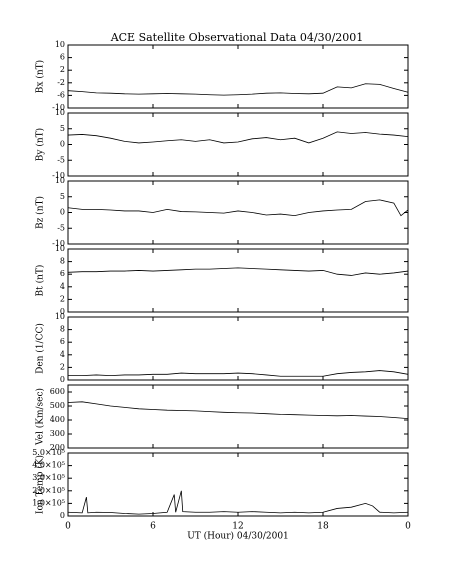 The width and height of the screenshot is (454, 567). I want to click on x-tick-label: 12, so click(237, 527).